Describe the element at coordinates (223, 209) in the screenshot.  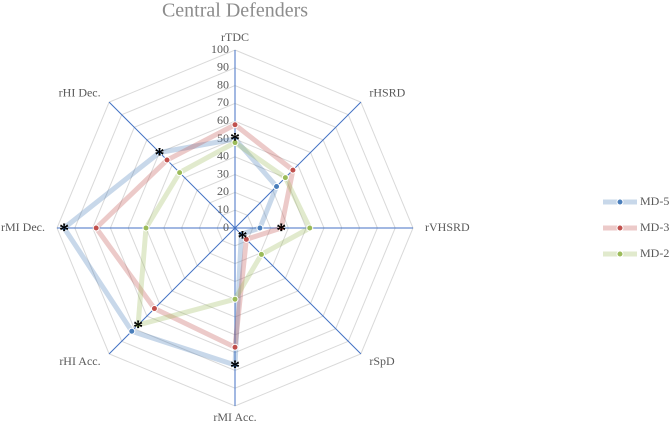
I see `r-tick-label: 10` at that location.